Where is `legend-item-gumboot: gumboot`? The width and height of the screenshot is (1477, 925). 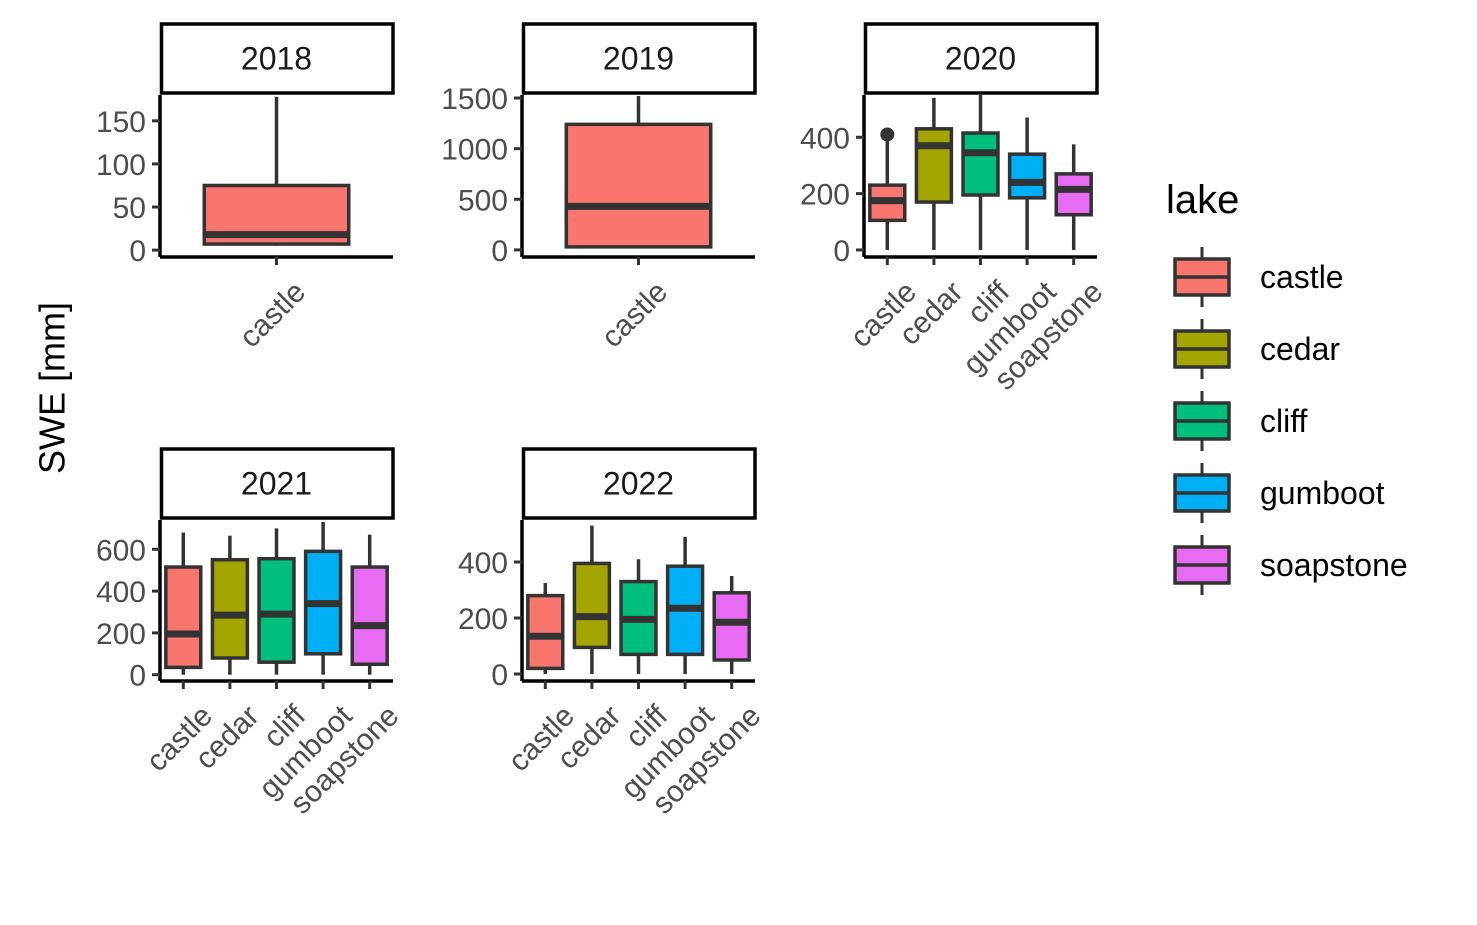 legend-item-gumboot: gumboot is located at coordinates (1279, 493).